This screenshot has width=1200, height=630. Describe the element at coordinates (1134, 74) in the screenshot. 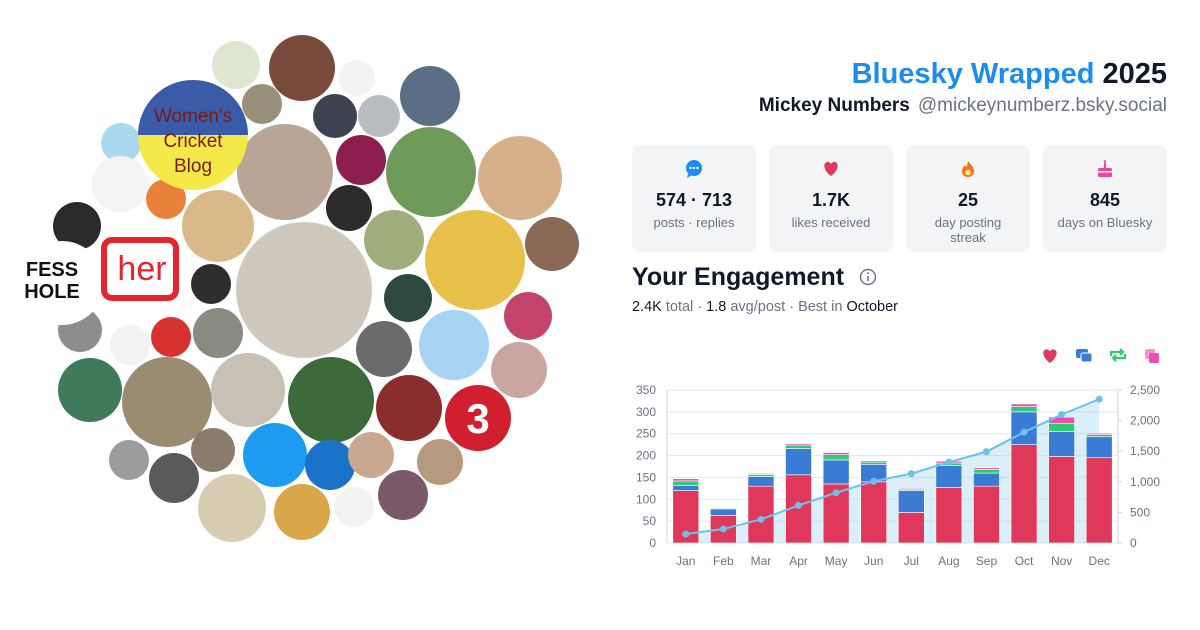

I see `year: 2025` at that location.